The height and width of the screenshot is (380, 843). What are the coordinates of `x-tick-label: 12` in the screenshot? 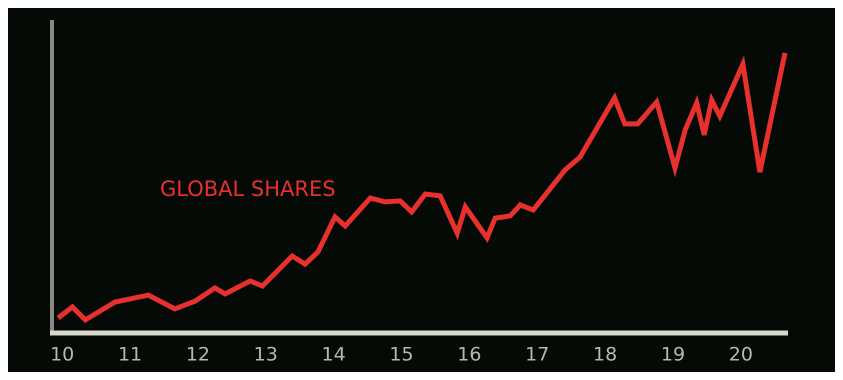 It's located at (198, 355).